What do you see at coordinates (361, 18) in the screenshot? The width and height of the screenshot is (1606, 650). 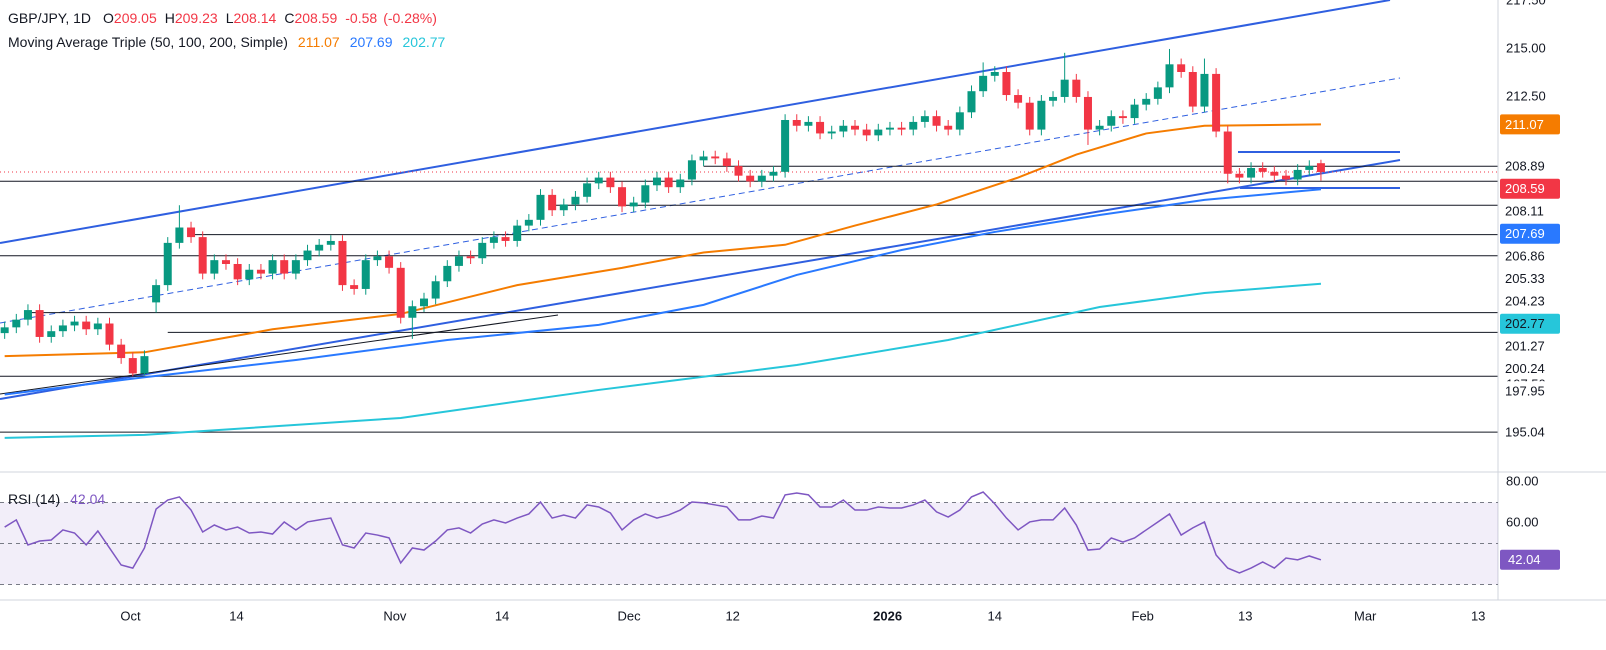 I see `change: -0.58` at bounding box center [361, 18].